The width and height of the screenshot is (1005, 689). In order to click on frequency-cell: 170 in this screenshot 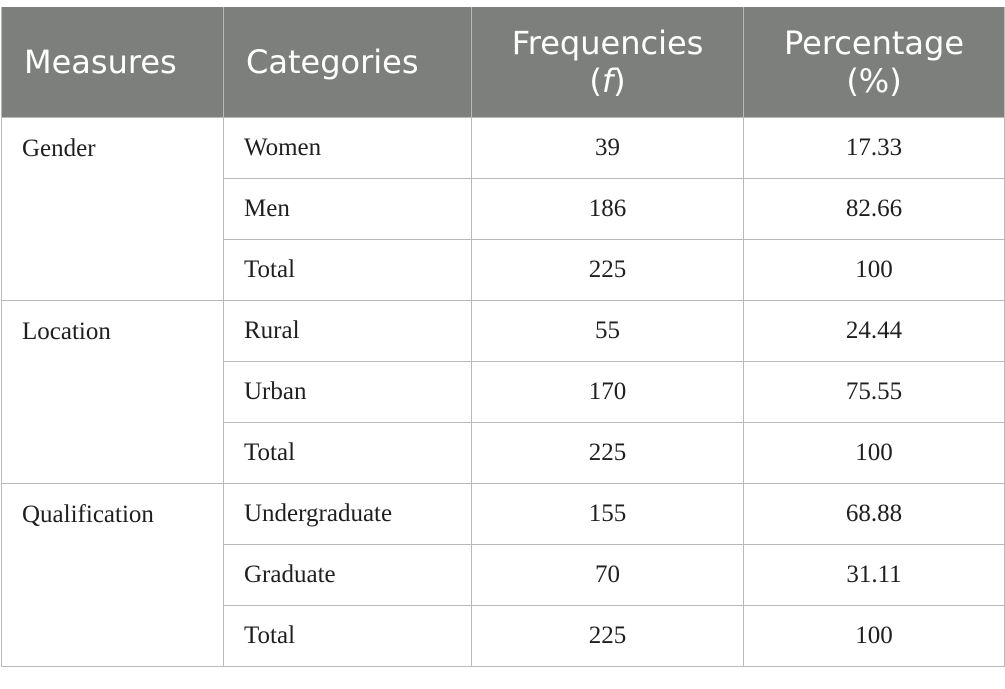, I will do `click(607, 392)`.